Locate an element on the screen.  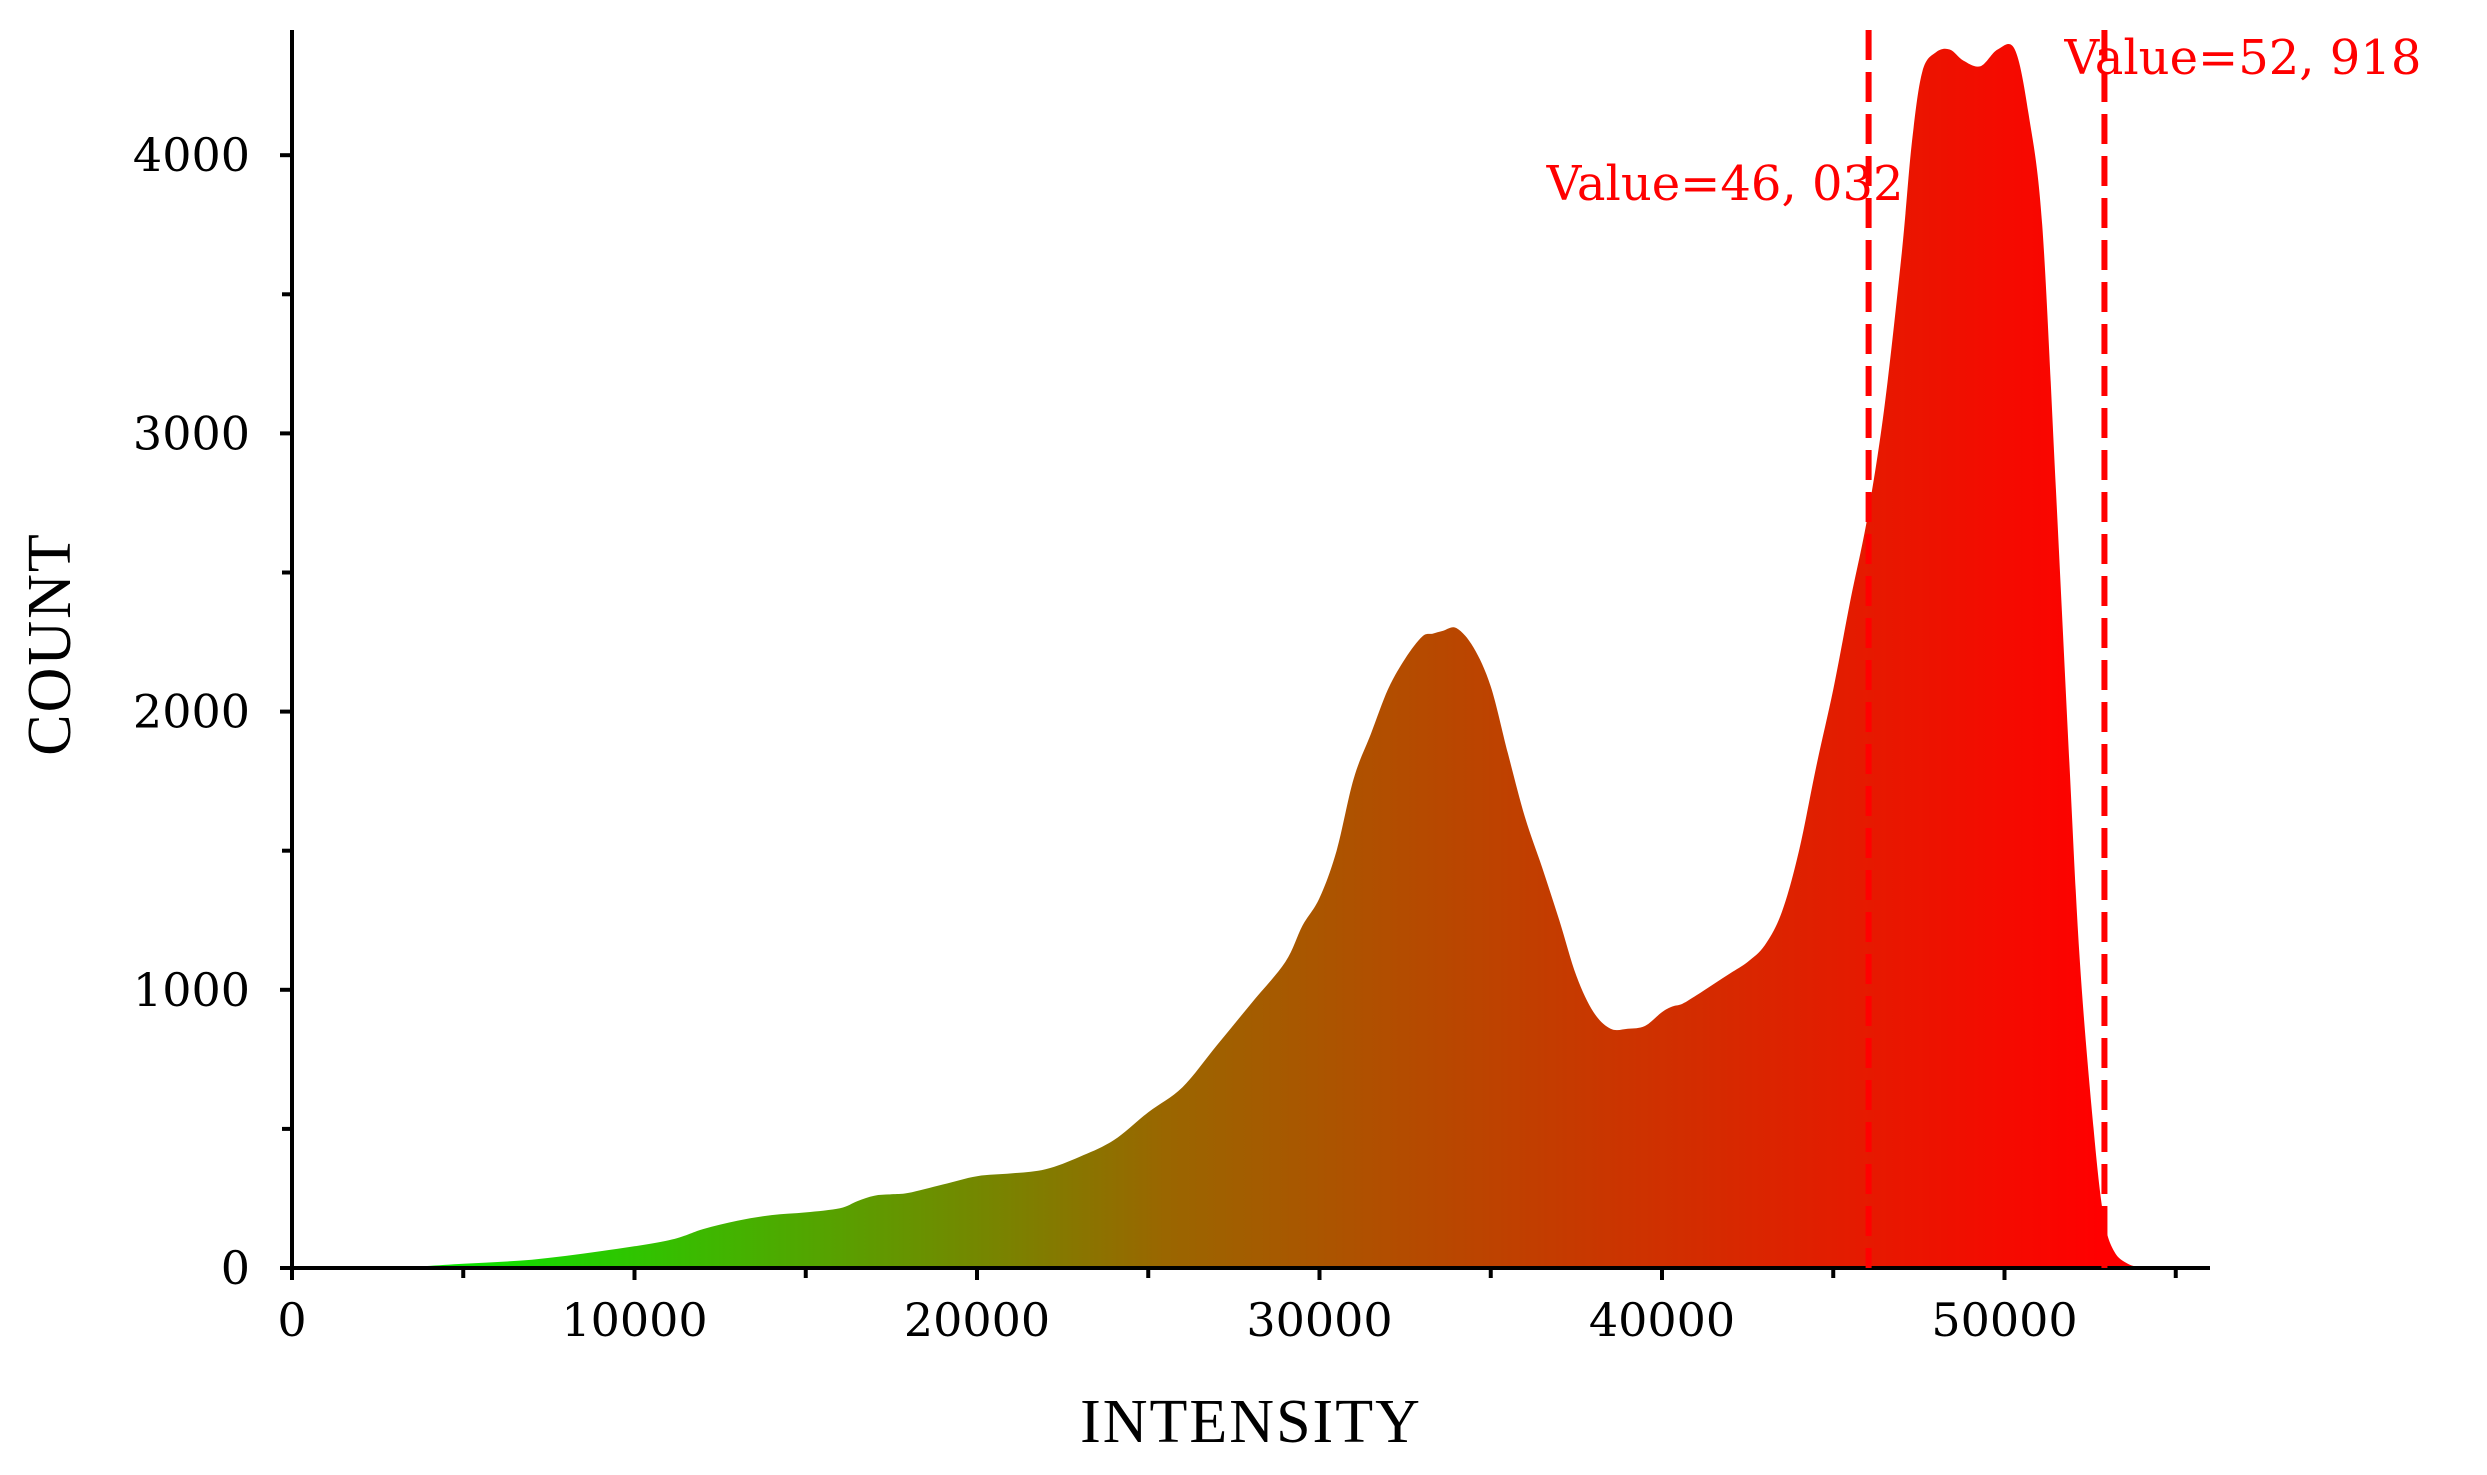
x-tick-label: 10000 is located at coordinates (634, 1320).